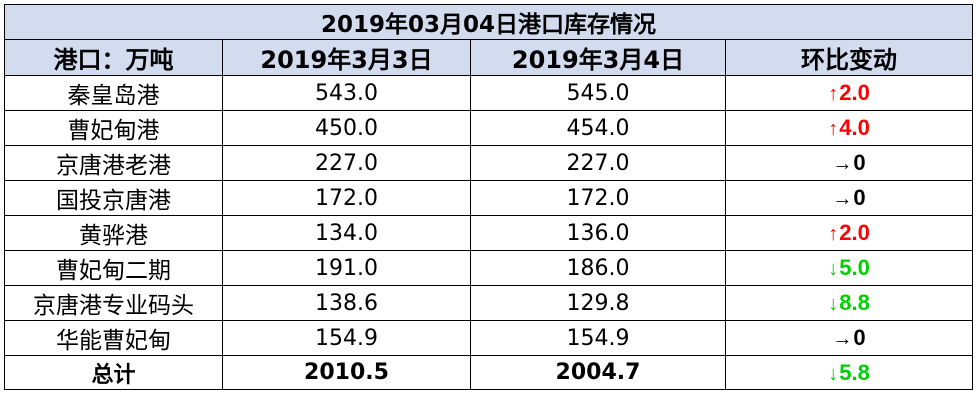 The image size is (979, 405). What do you see at coordinates (346, 268) in the screenshot?
I see `prev-value-cell: 191.0` at bounding box center [346, 268].